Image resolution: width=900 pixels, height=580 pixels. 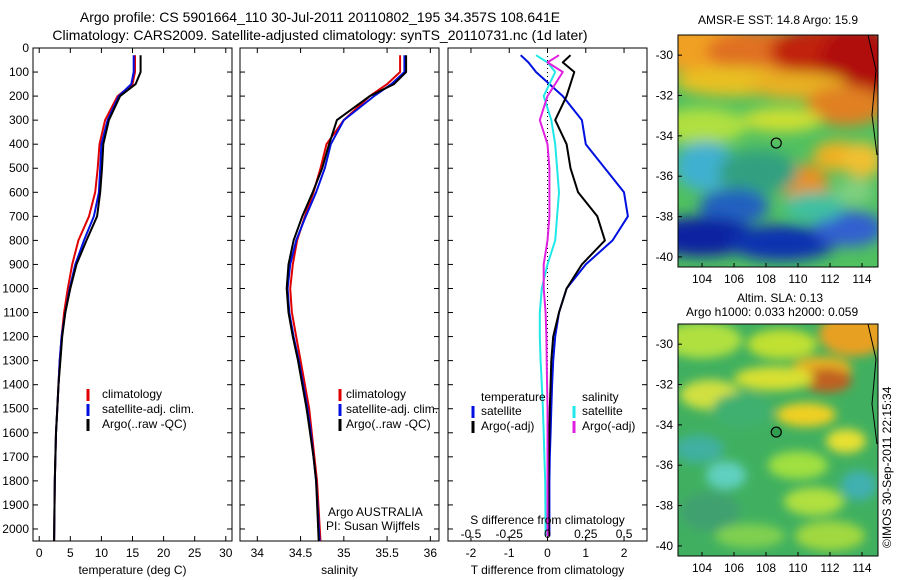 I want to click on xtick-label: -1, so click(x=509, y=553).